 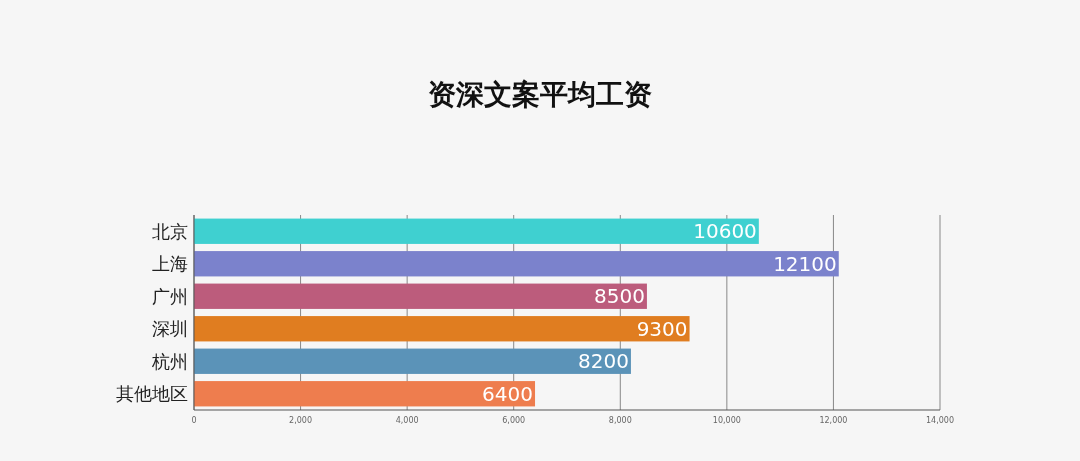 What do you see at coordinates (940, 420) in the screenshot?
I see `x-tick-label: 14,000` at bounding box center [940, 420].